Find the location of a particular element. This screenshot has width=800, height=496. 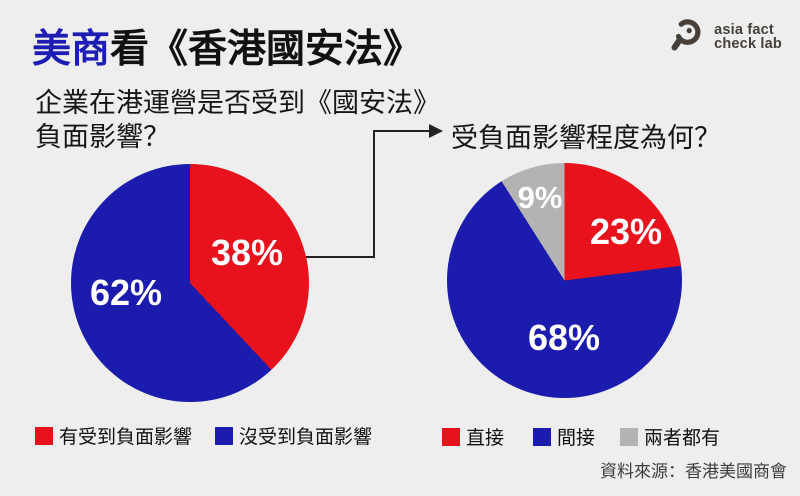

legend-swatch-red is located at coordinates (44, 435).